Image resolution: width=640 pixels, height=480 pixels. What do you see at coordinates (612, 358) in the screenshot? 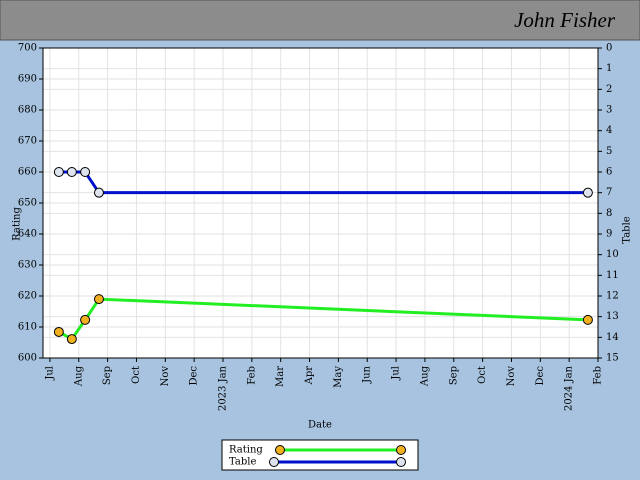
I see `y2-tick-label: 15` at bounding box center [612, 358].